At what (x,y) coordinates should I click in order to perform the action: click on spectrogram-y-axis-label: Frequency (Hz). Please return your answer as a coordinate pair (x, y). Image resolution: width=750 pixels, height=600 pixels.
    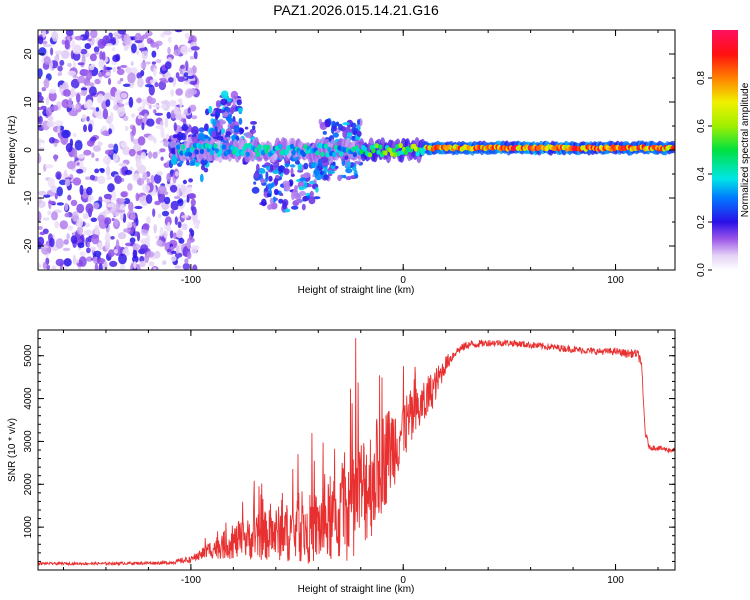
    Looking at the image, I should click on (12, 150).